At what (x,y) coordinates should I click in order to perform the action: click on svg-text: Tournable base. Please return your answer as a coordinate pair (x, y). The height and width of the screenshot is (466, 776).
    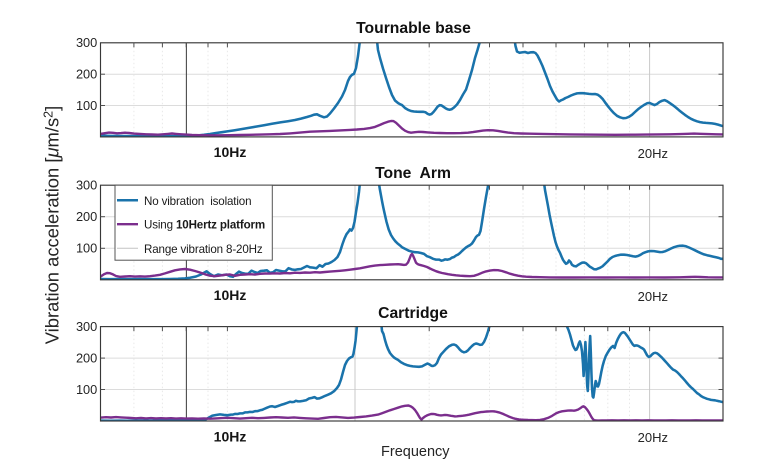
    Looking at the image, I should click on (413, 28).